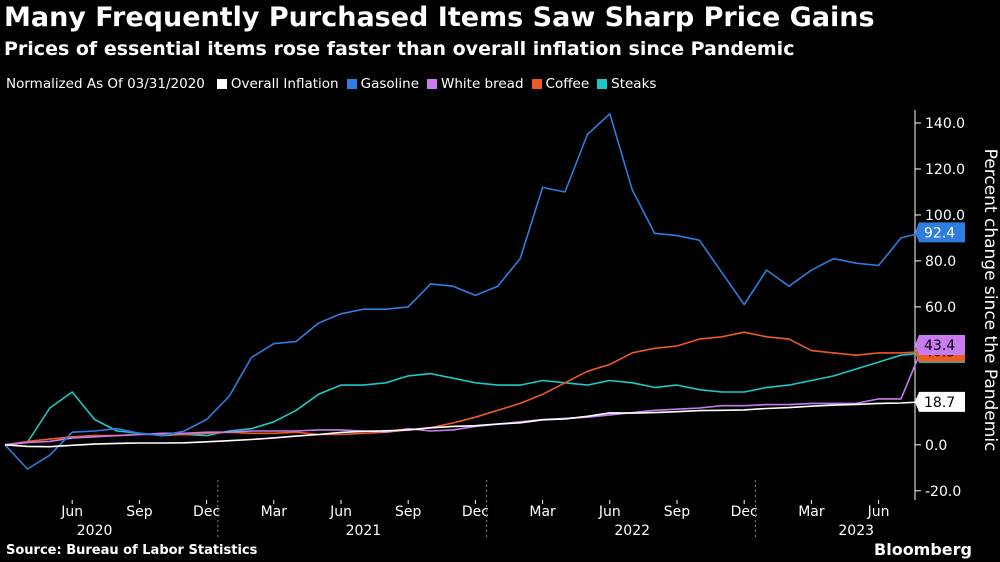  What do you see at coordinates (132, 550) in the screenshot?
I see `source-note: Source: Bureau of Labor Statistics` at bounding box center [132, 550].